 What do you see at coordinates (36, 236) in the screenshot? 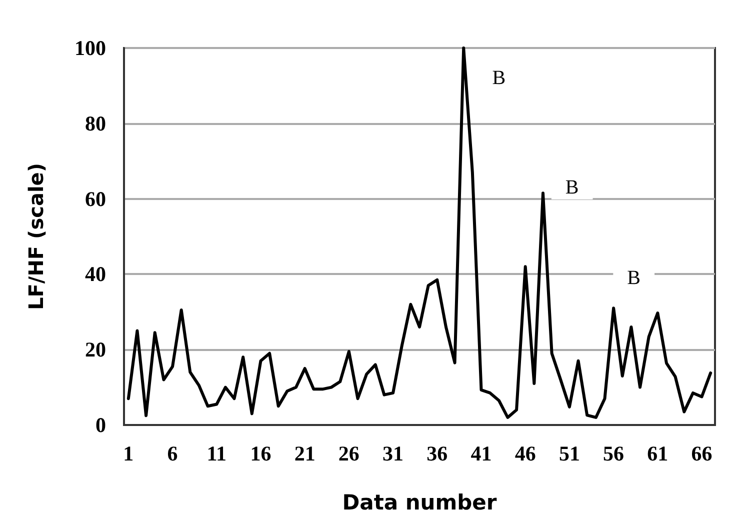
I see `y-axis-title: LF/HF (scale)` at bounding box center [36, 236].